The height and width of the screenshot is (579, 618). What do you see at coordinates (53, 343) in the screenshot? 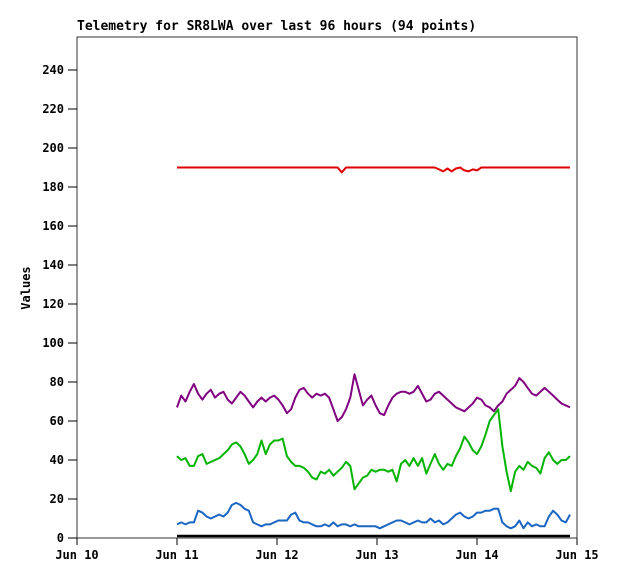
I see `y-tick-label: 100` at bounding box center [53, 343].